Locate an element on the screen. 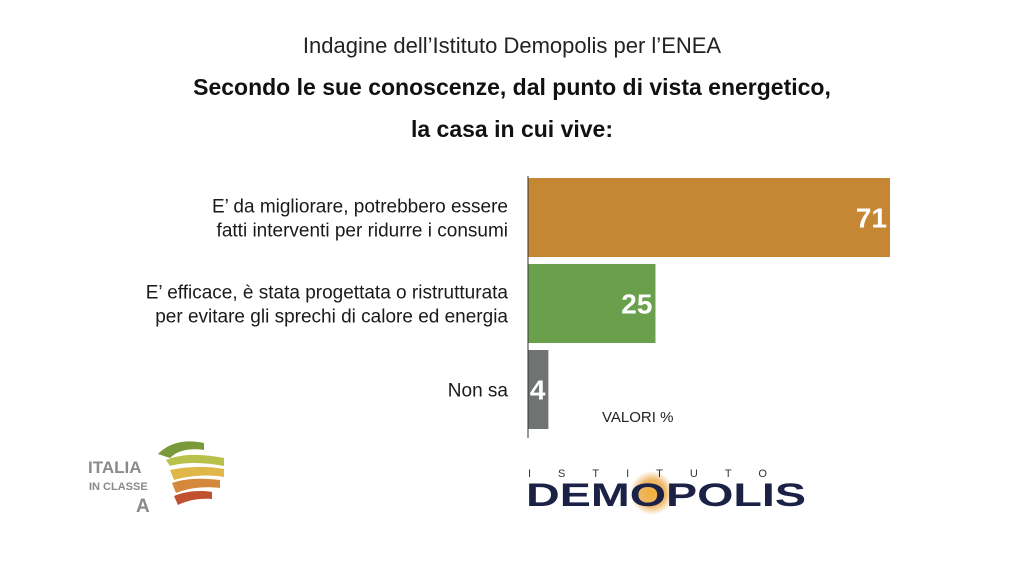 The height and width of the screenshot is (576, 1024). logo-italia-text: ITALIA is located at coordinates (115, 467).